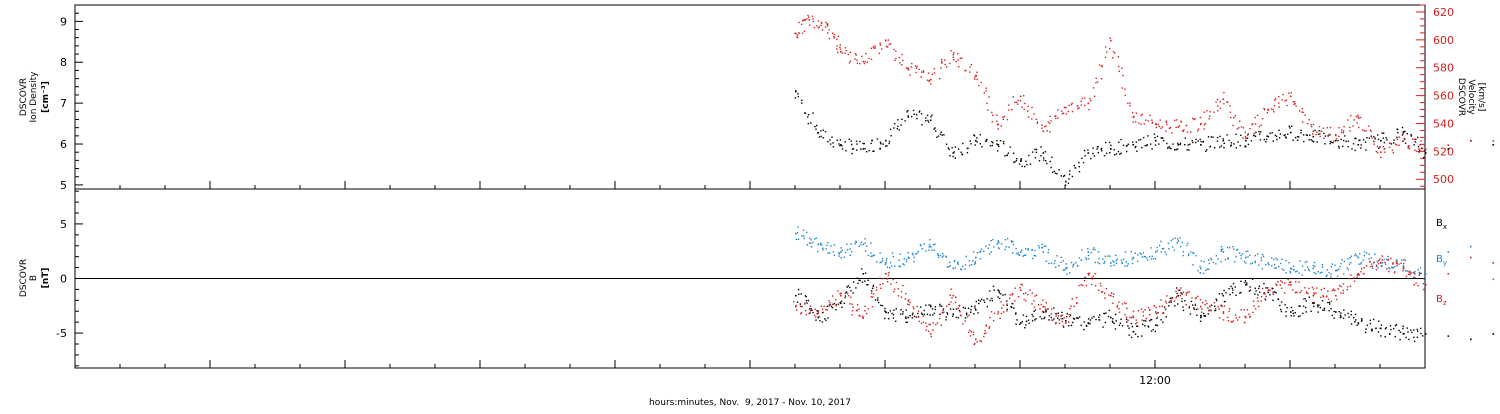  I want to click on density-dot-point, so click(976, 140).